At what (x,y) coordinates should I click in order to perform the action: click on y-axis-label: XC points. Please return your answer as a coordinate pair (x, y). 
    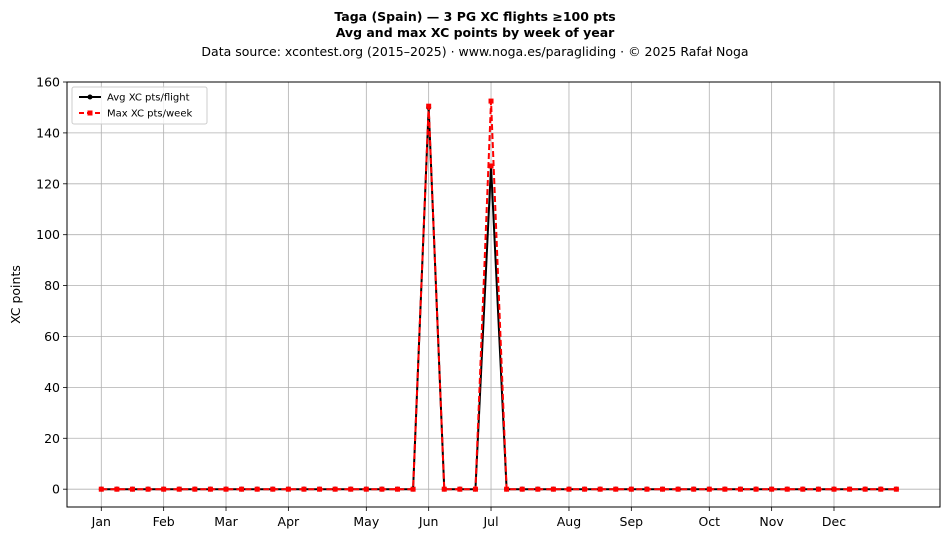
    Looking at the image, I should click on (15, 294).